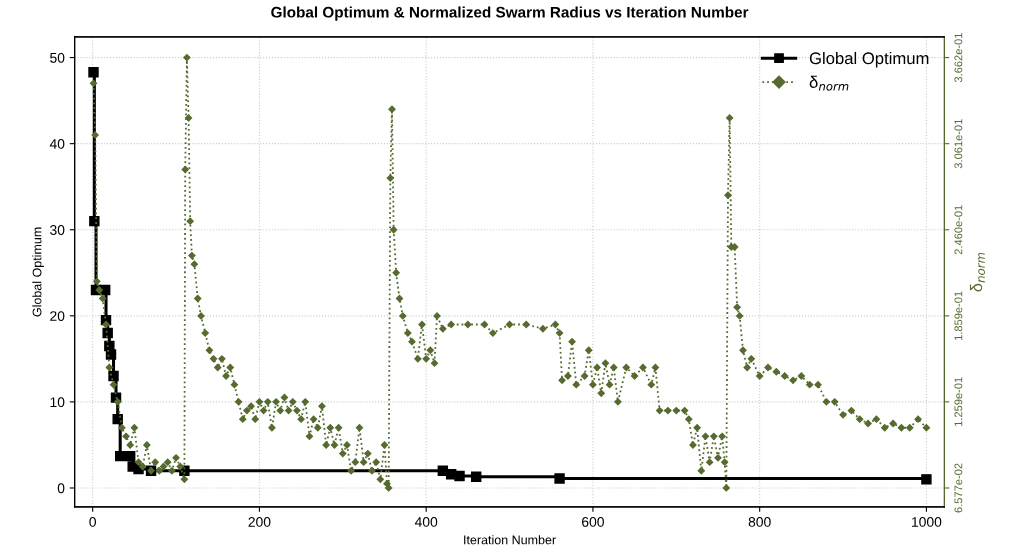 This screenshot has width=1009, height=551. What do you see at coordinates (92, 522) in the screenshot?
I see `x-tick-label: 0` at bounding box center [92, 522].